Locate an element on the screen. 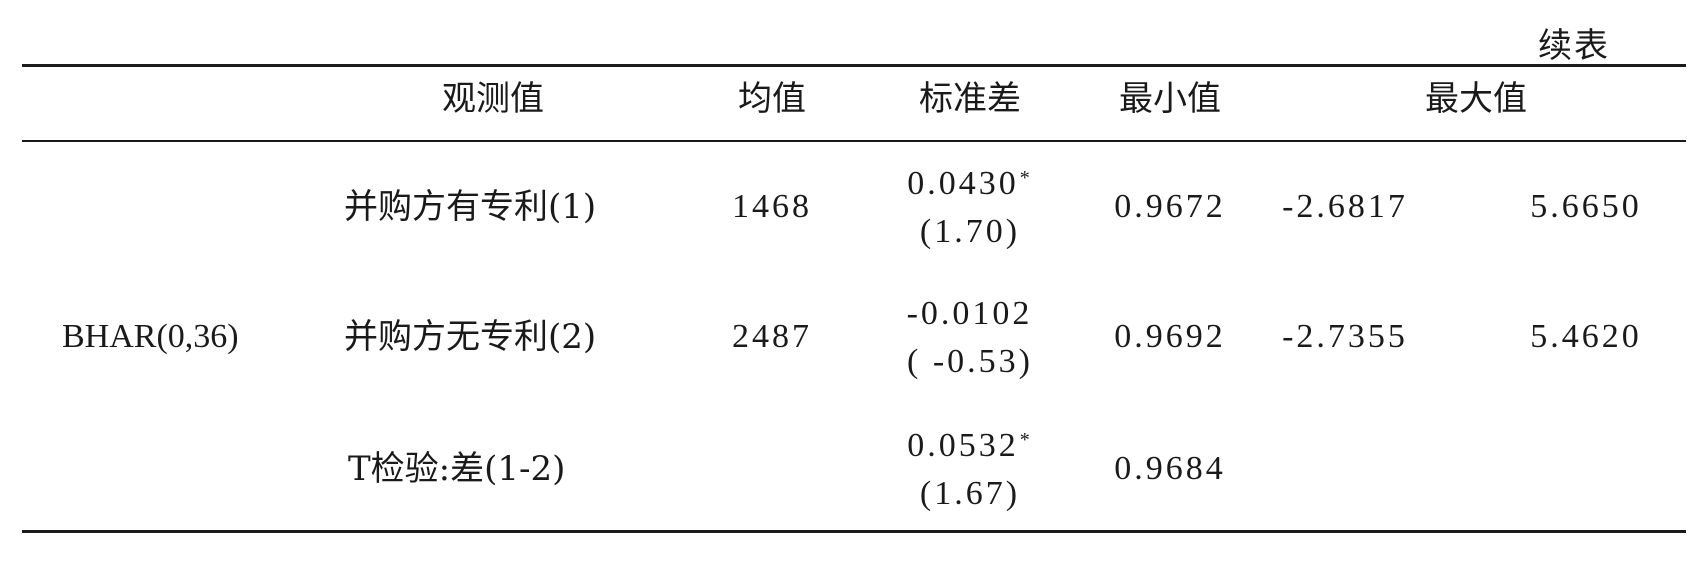 Image resolution: width=1706 pixels, height=572 pixels. min-value: -2.6817 is located at coordinates (1345, 206).